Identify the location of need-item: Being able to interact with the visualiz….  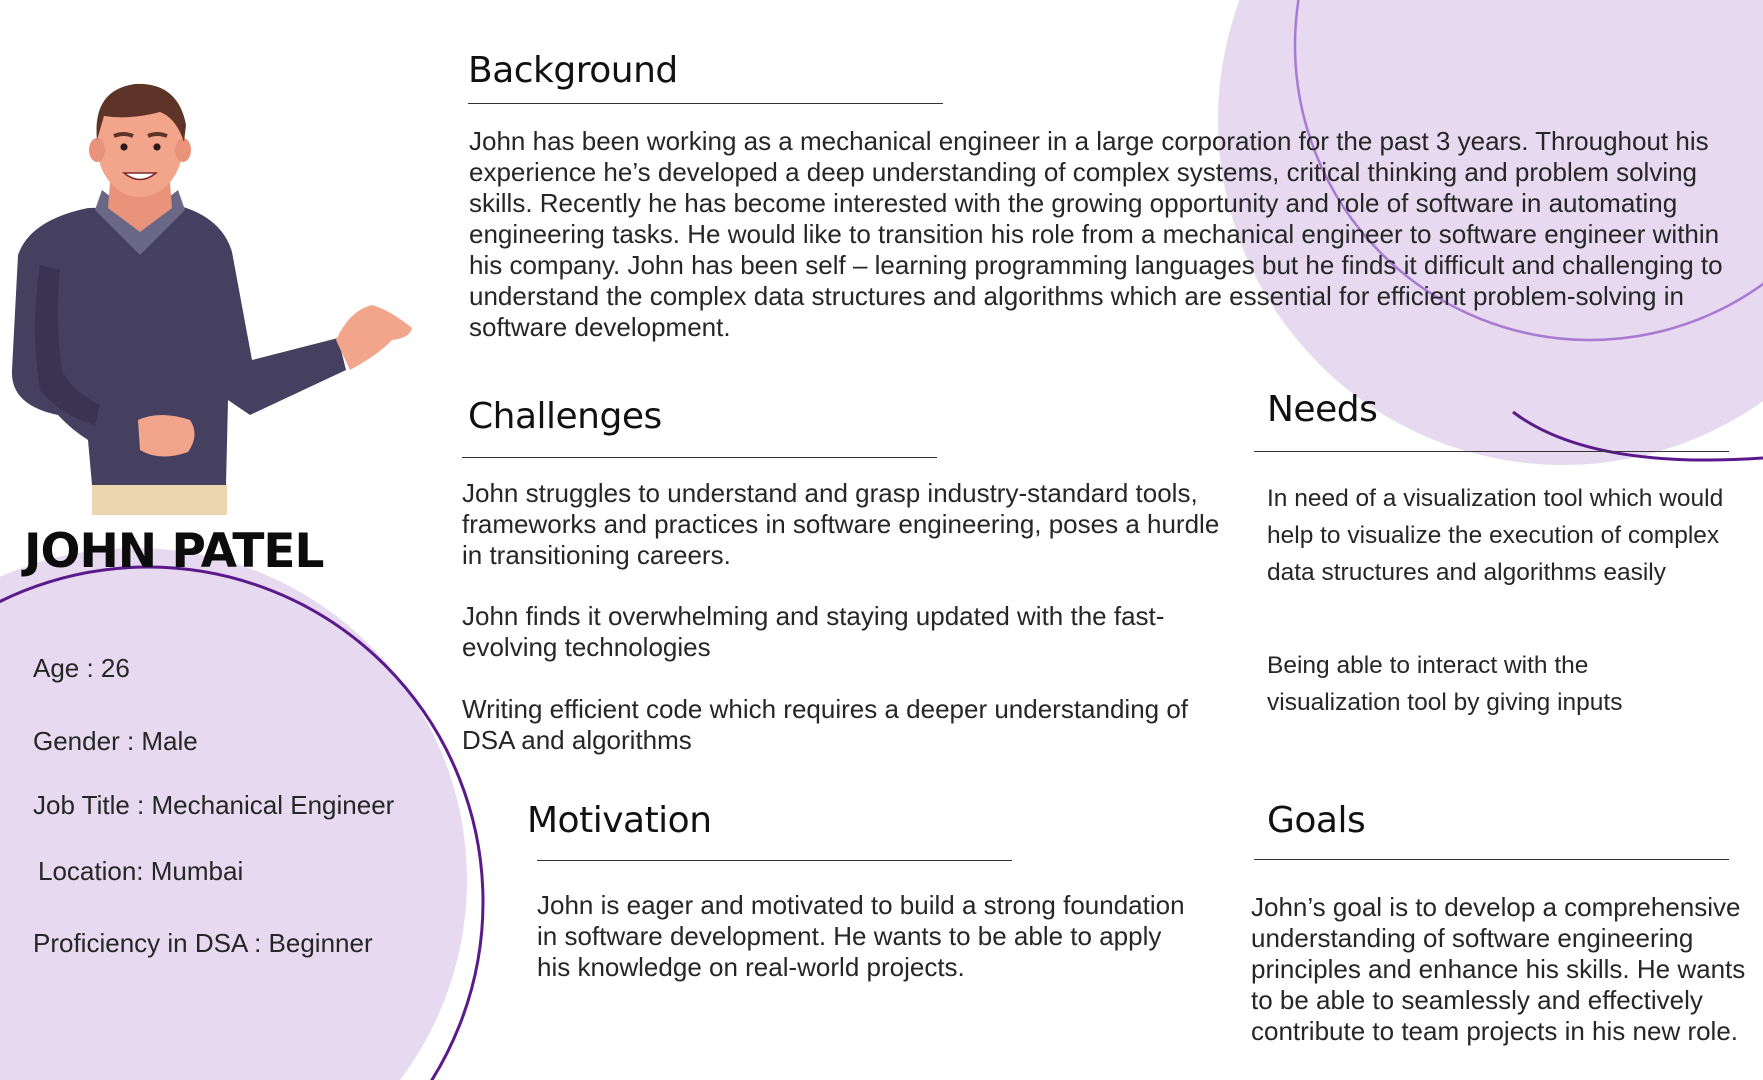
(1445, 684).